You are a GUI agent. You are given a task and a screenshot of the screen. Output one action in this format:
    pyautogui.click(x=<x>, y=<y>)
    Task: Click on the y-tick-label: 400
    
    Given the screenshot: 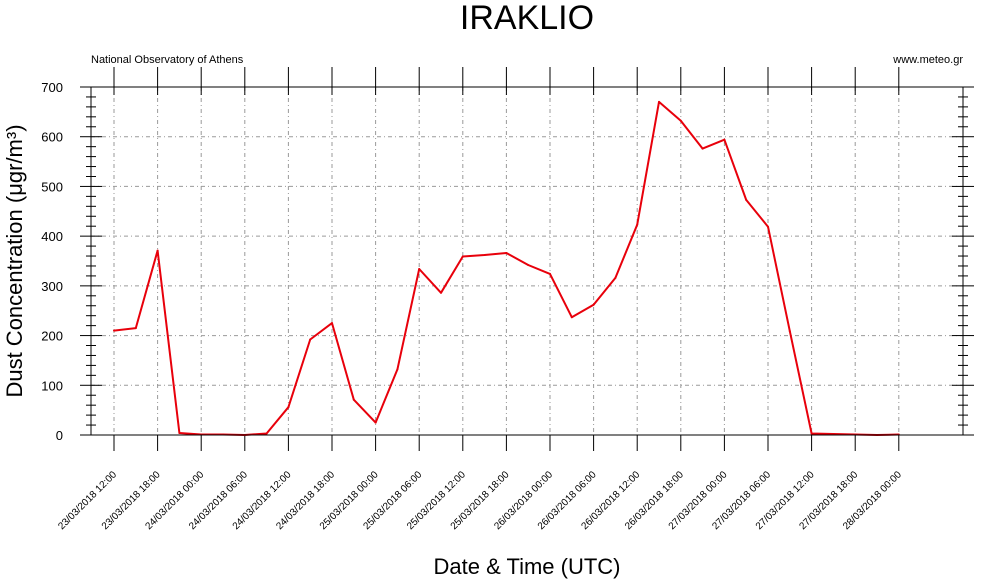 What is the action you would take?
    pyautogui.click(x=52, y=236)
    